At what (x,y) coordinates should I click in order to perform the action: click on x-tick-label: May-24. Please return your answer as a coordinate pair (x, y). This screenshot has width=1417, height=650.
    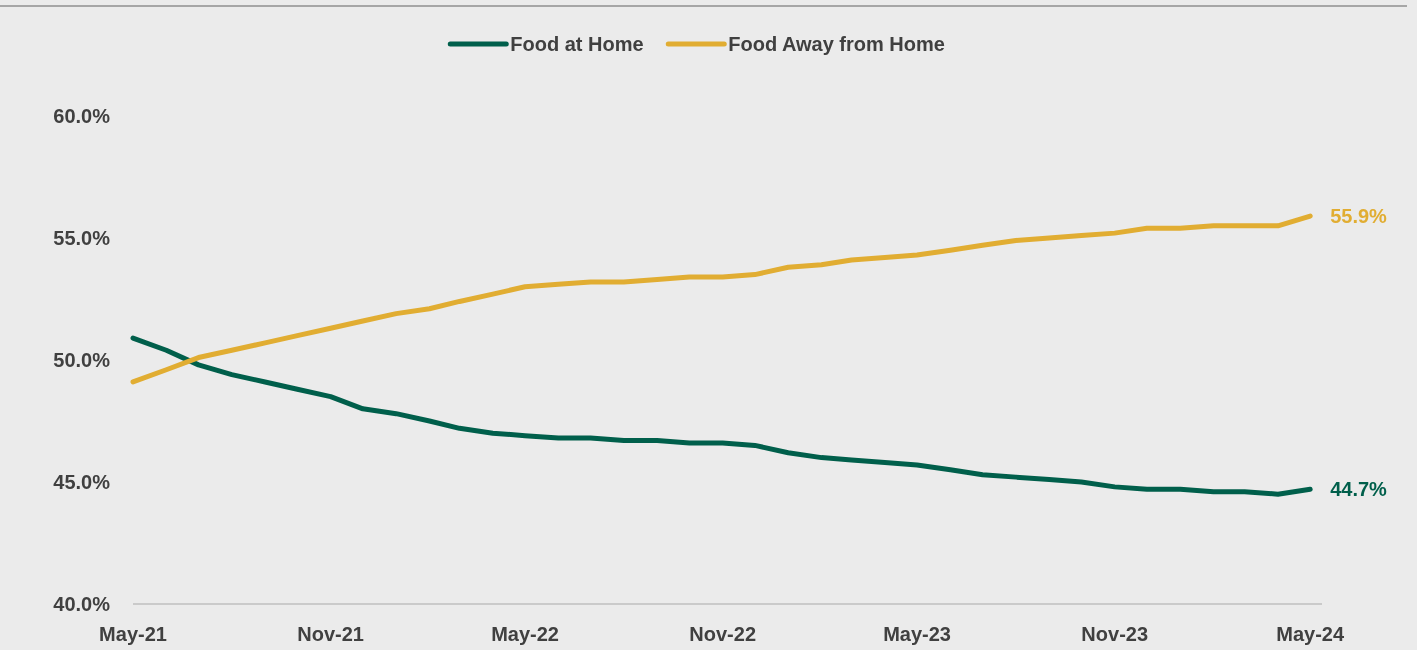
    Looking at the image, I should click on (1310, 634).